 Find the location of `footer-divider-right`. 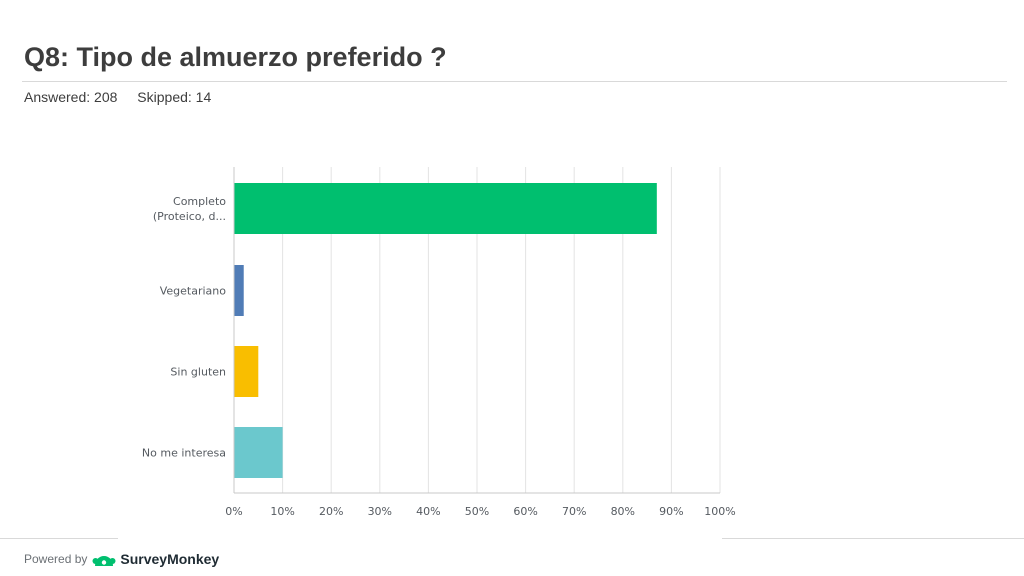

footer-divider-right is located at coordinates (873, 538).